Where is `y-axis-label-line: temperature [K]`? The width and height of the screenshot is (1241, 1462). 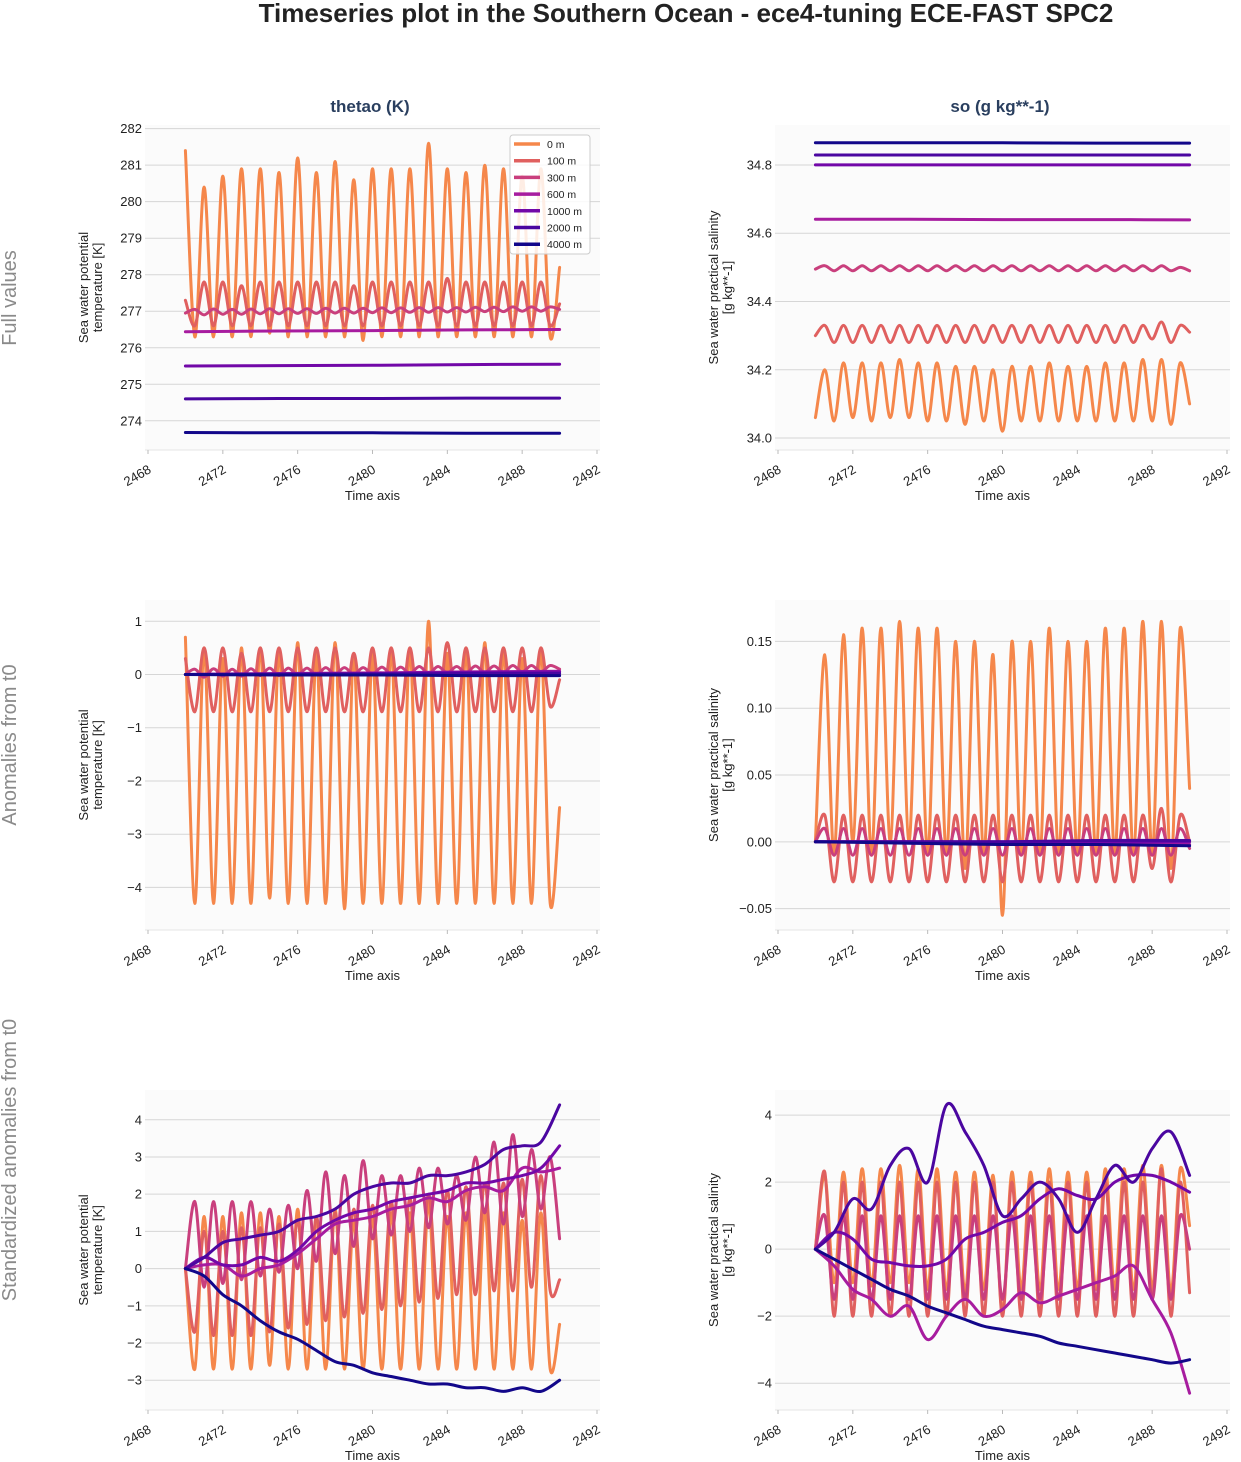 y-axis-label-line: temperature [K] is located at coordinates (97, 765).